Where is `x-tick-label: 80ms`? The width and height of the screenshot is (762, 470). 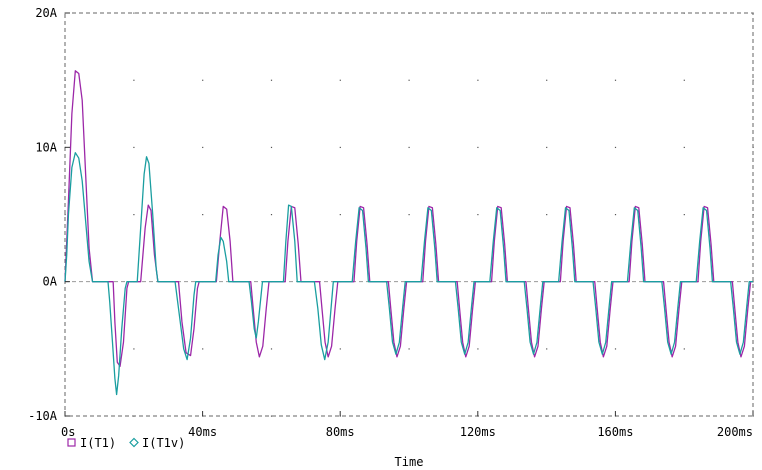 x-tick-label: 80ms is located at coordinates (340, 432).